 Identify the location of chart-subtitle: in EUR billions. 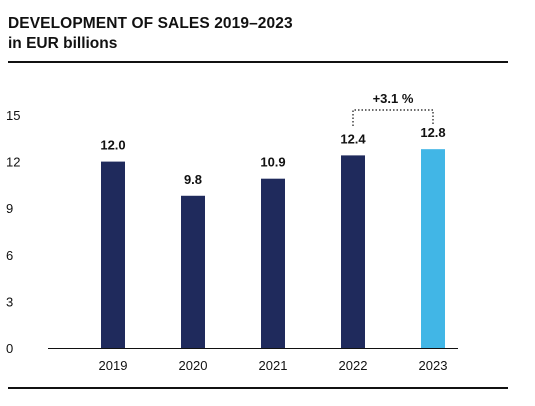
(63, 43).